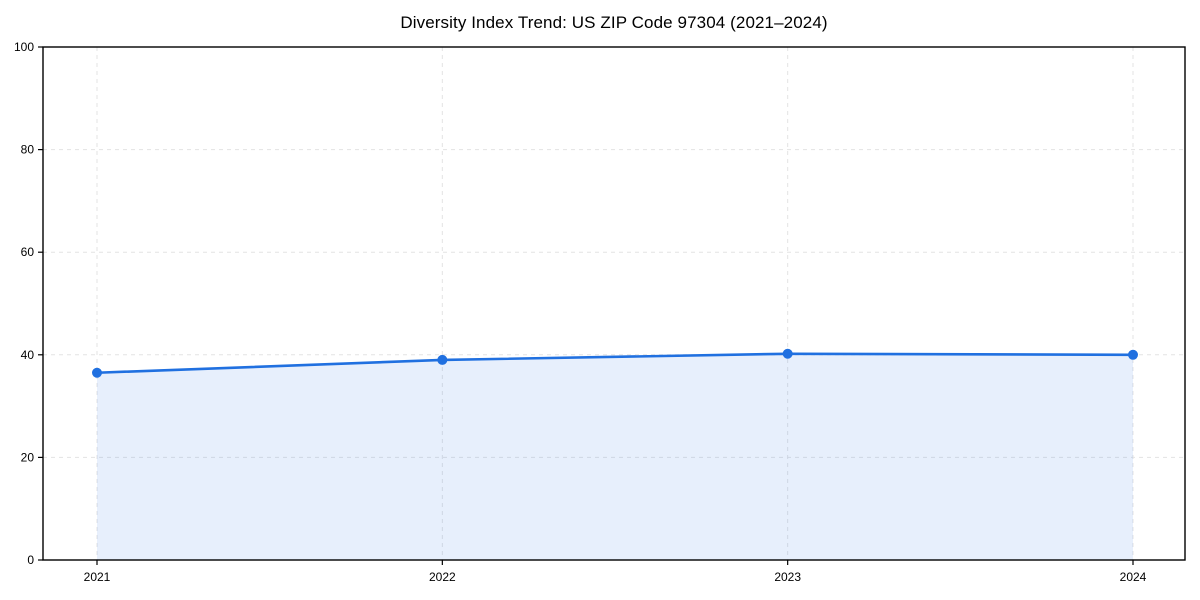 This screenshot has width=1200, height=600. Describe the element at coordinates (24, 47) in the screenshot. I see `y-tick-label-100: 100` at that location.